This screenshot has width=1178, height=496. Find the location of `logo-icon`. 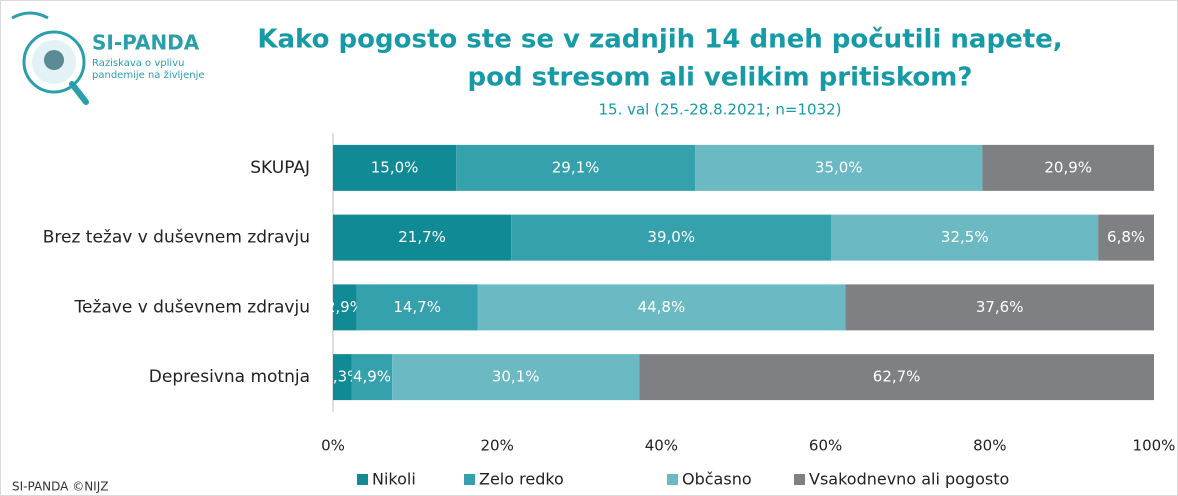

logo-icon is located at coordinates (50, 58).